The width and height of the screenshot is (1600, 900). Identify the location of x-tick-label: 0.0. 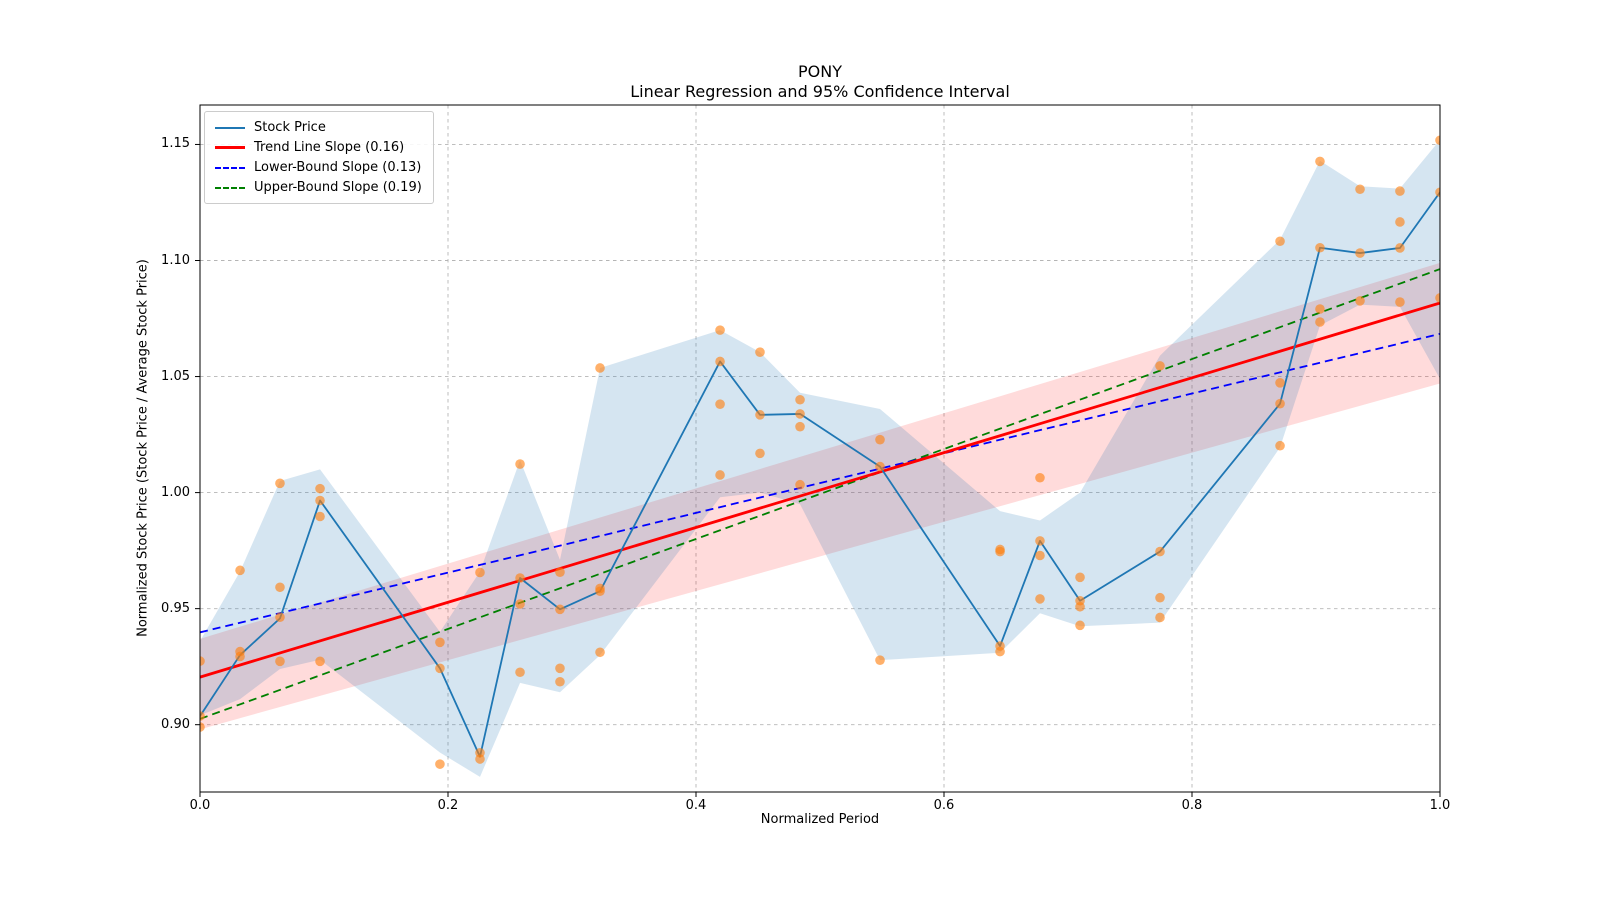
(200, 805).